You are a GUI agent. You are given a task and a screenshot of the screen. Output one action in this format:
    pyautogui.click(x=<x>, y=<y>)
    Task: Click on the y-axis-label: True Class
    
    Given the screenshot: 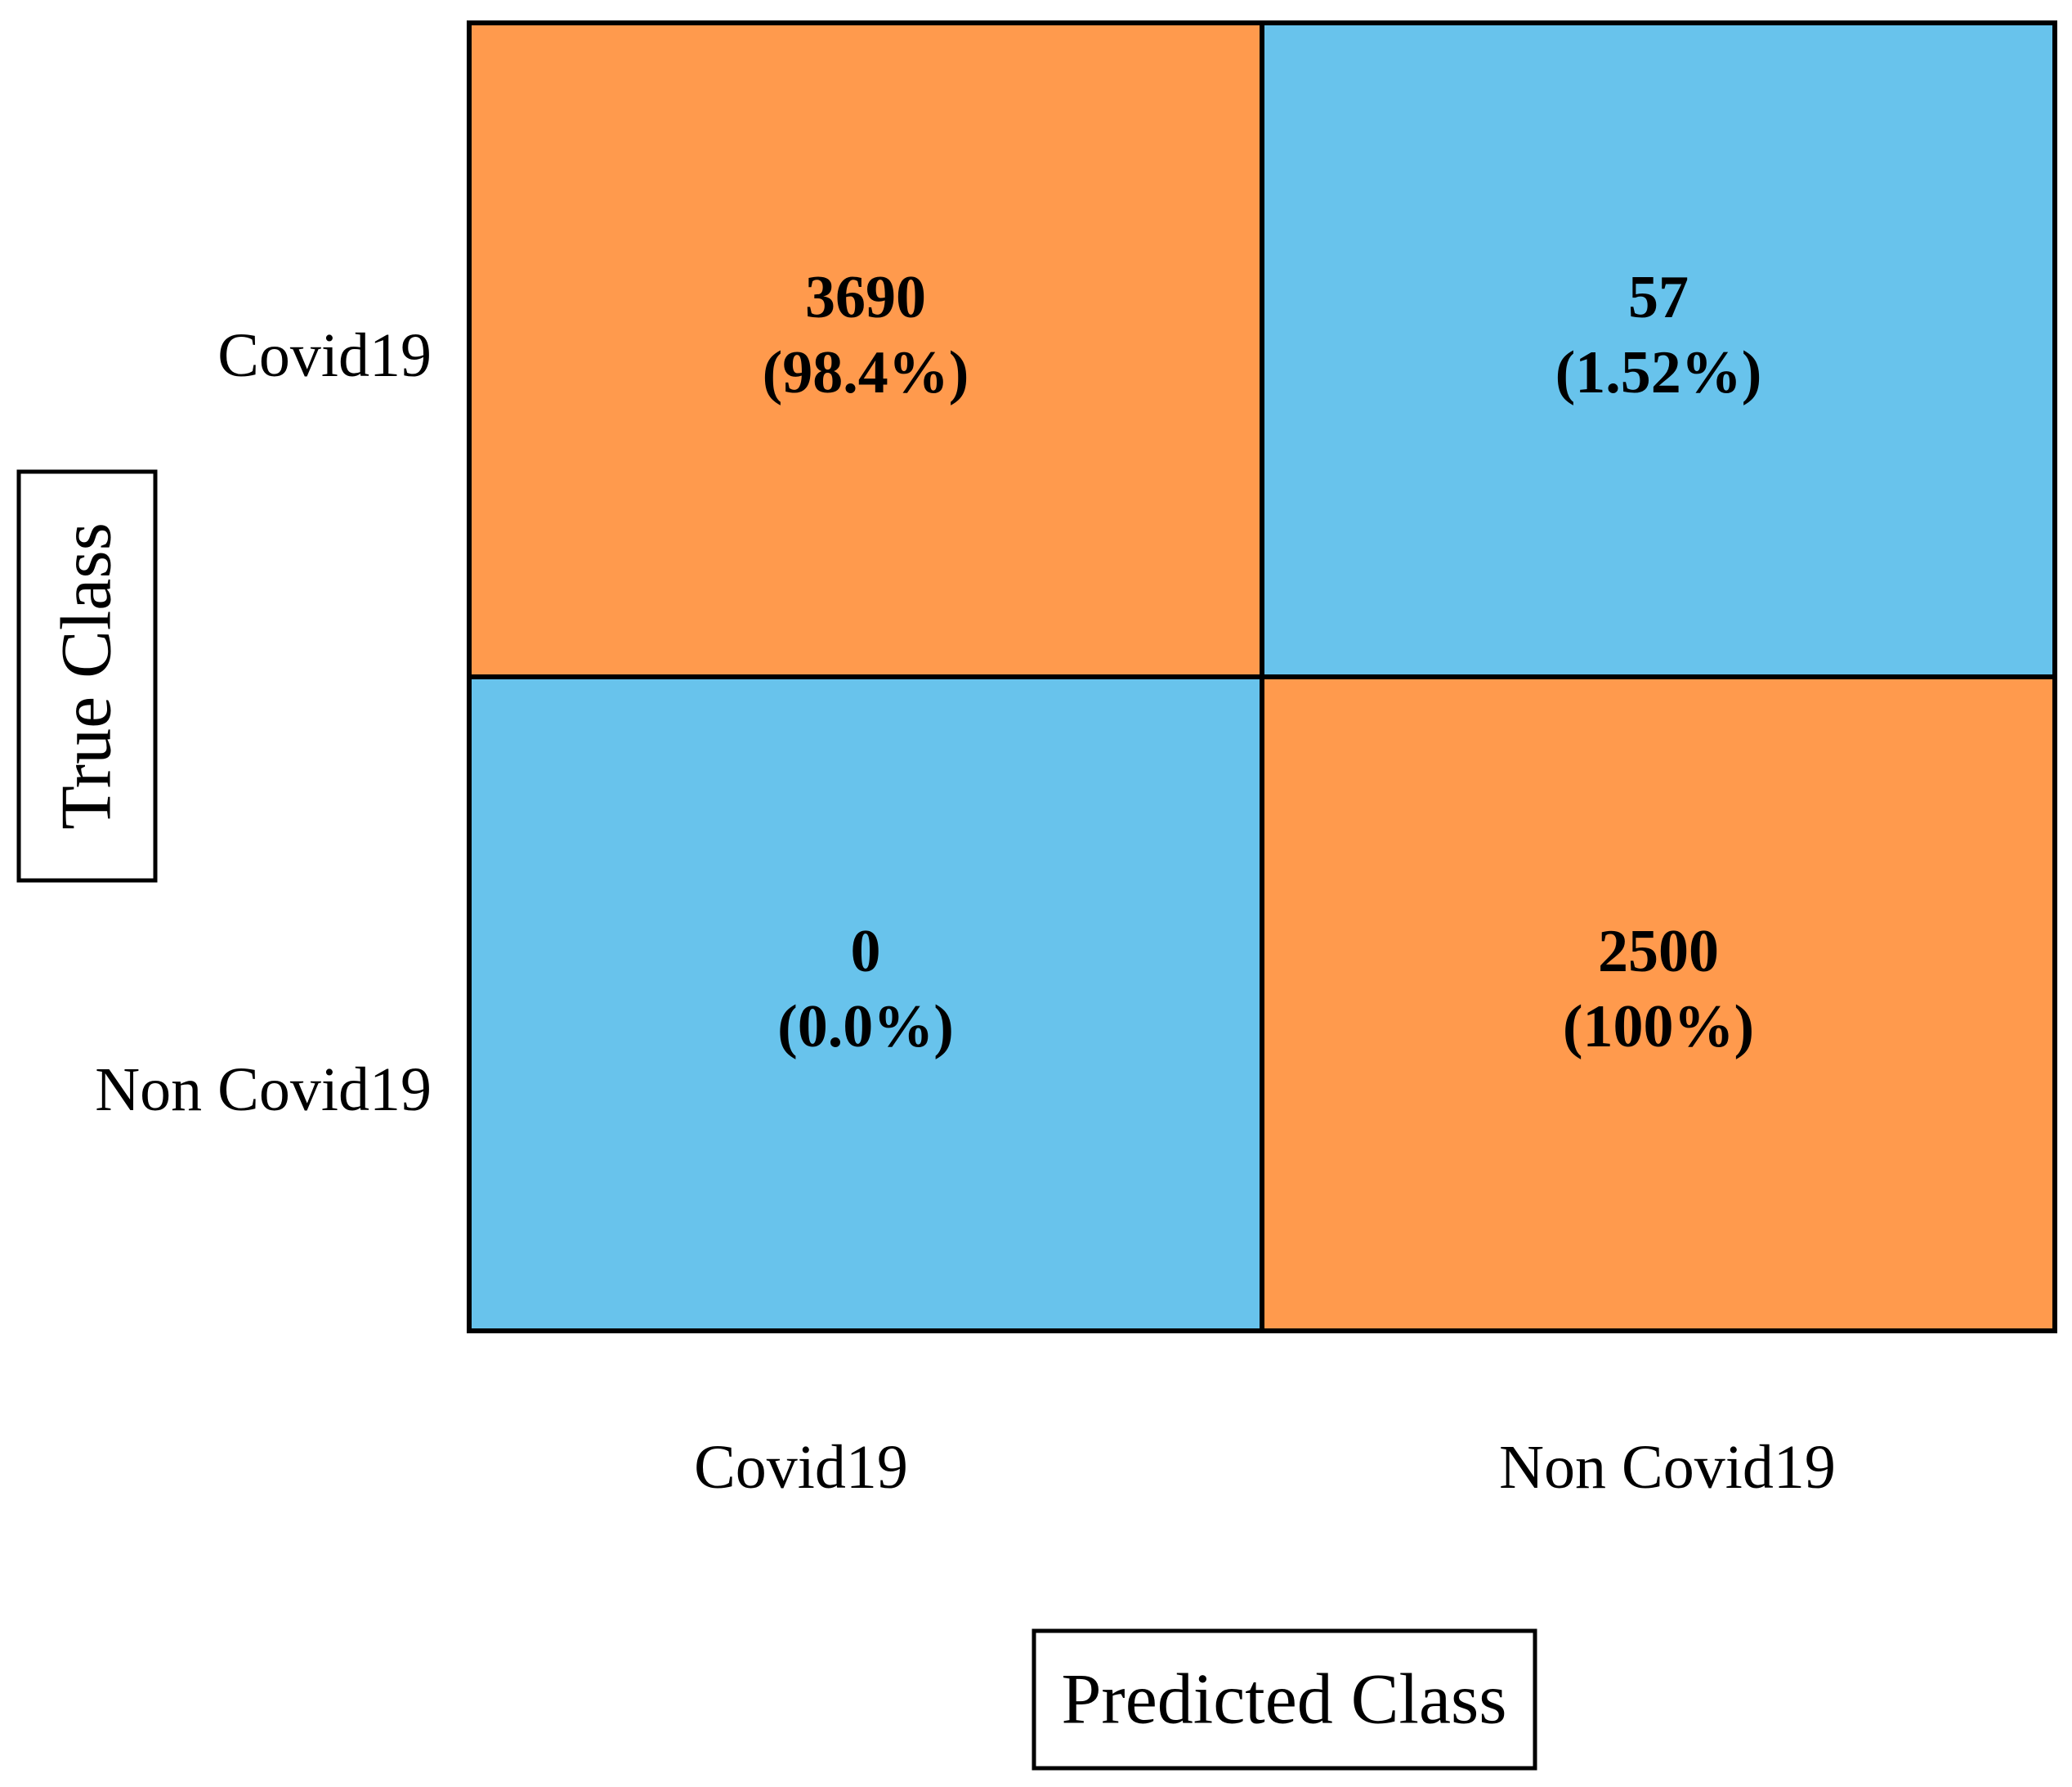 What is the action you would take?
    pyautogui.click(x=87, y=676)
    